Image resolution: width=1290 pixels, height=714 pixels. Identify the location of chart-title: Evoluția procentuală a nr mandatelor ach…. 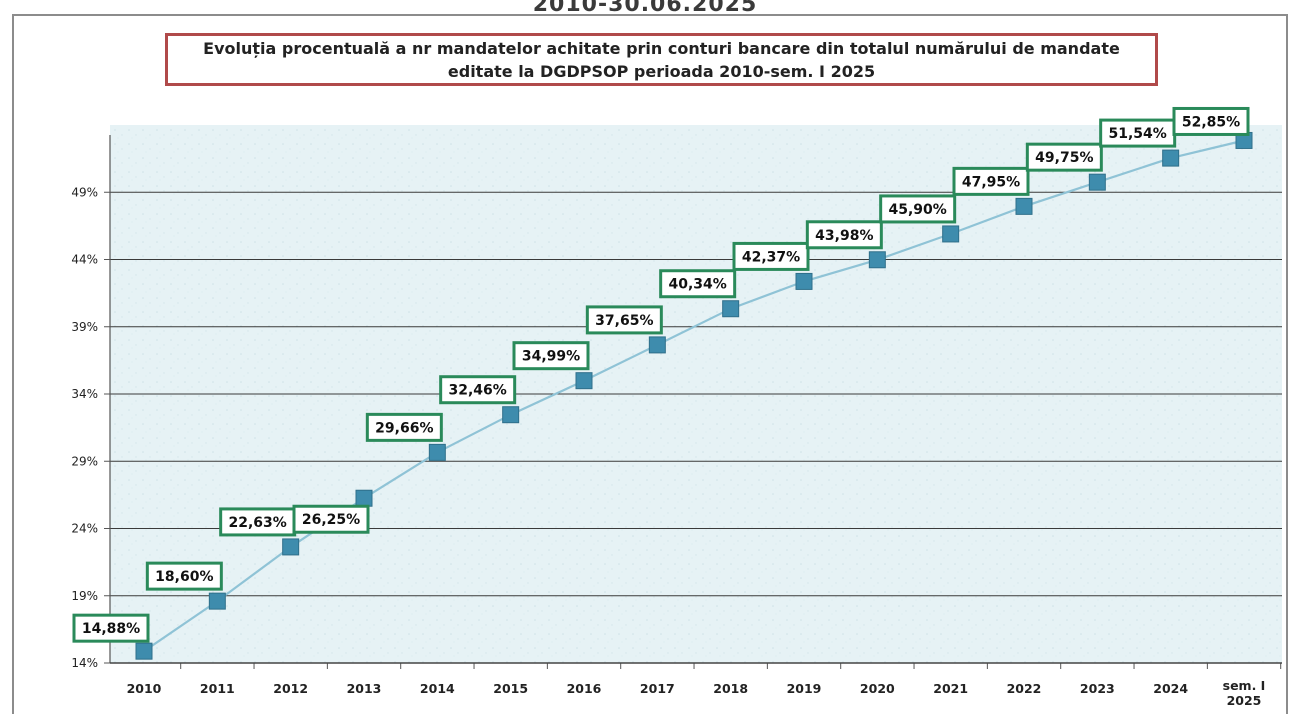
(661, 59).